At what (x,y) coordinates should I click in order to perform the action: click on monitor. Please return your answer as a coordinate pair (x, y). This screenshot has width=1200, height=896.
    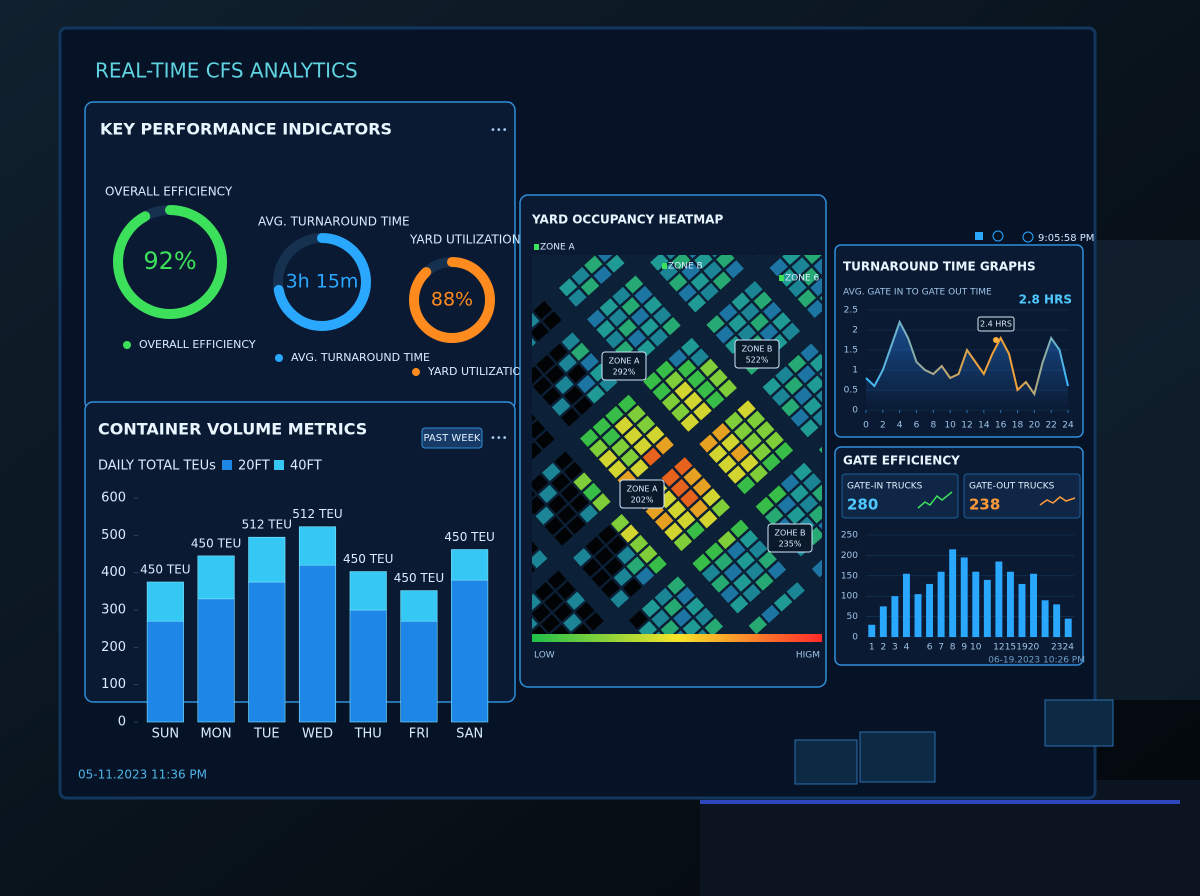
    Looking at the image, I should click on (1079, 723).